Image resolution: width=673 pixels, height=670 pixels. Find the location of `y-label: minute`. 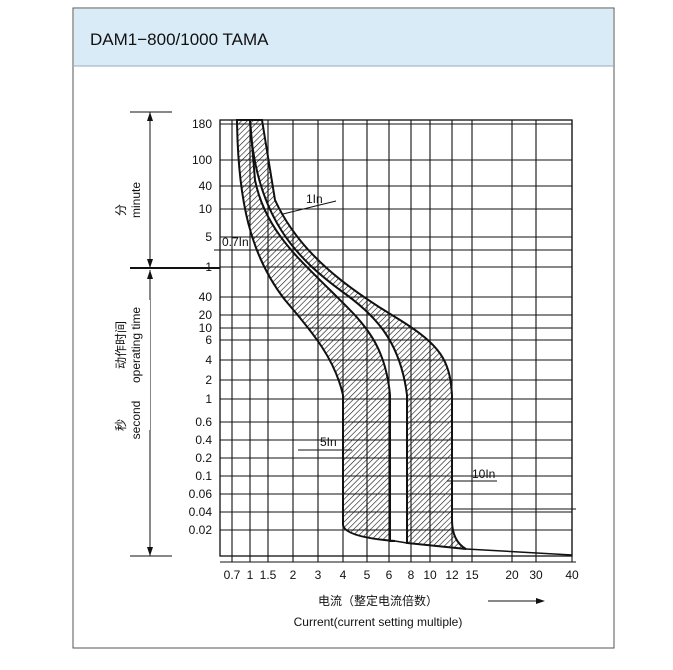

y-label: minute is located at coordinates (136, 200).